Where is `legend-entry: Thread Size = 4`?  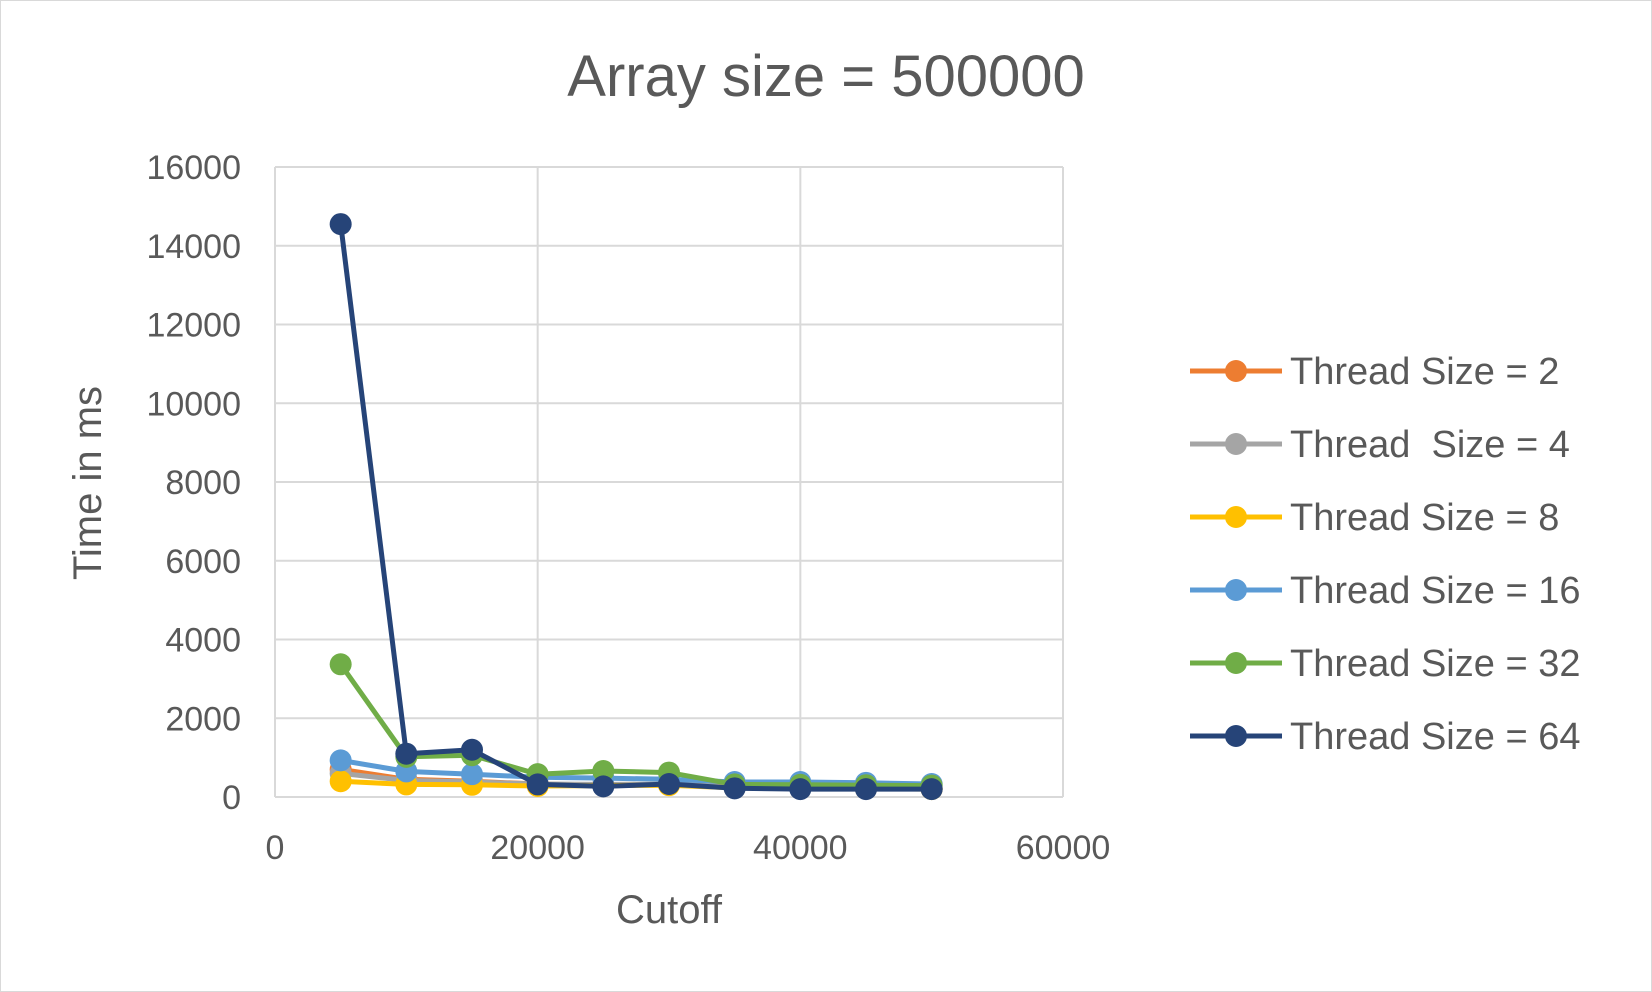 legend-entry: Thread Size = 4 is located at coordinates (1380, 445).